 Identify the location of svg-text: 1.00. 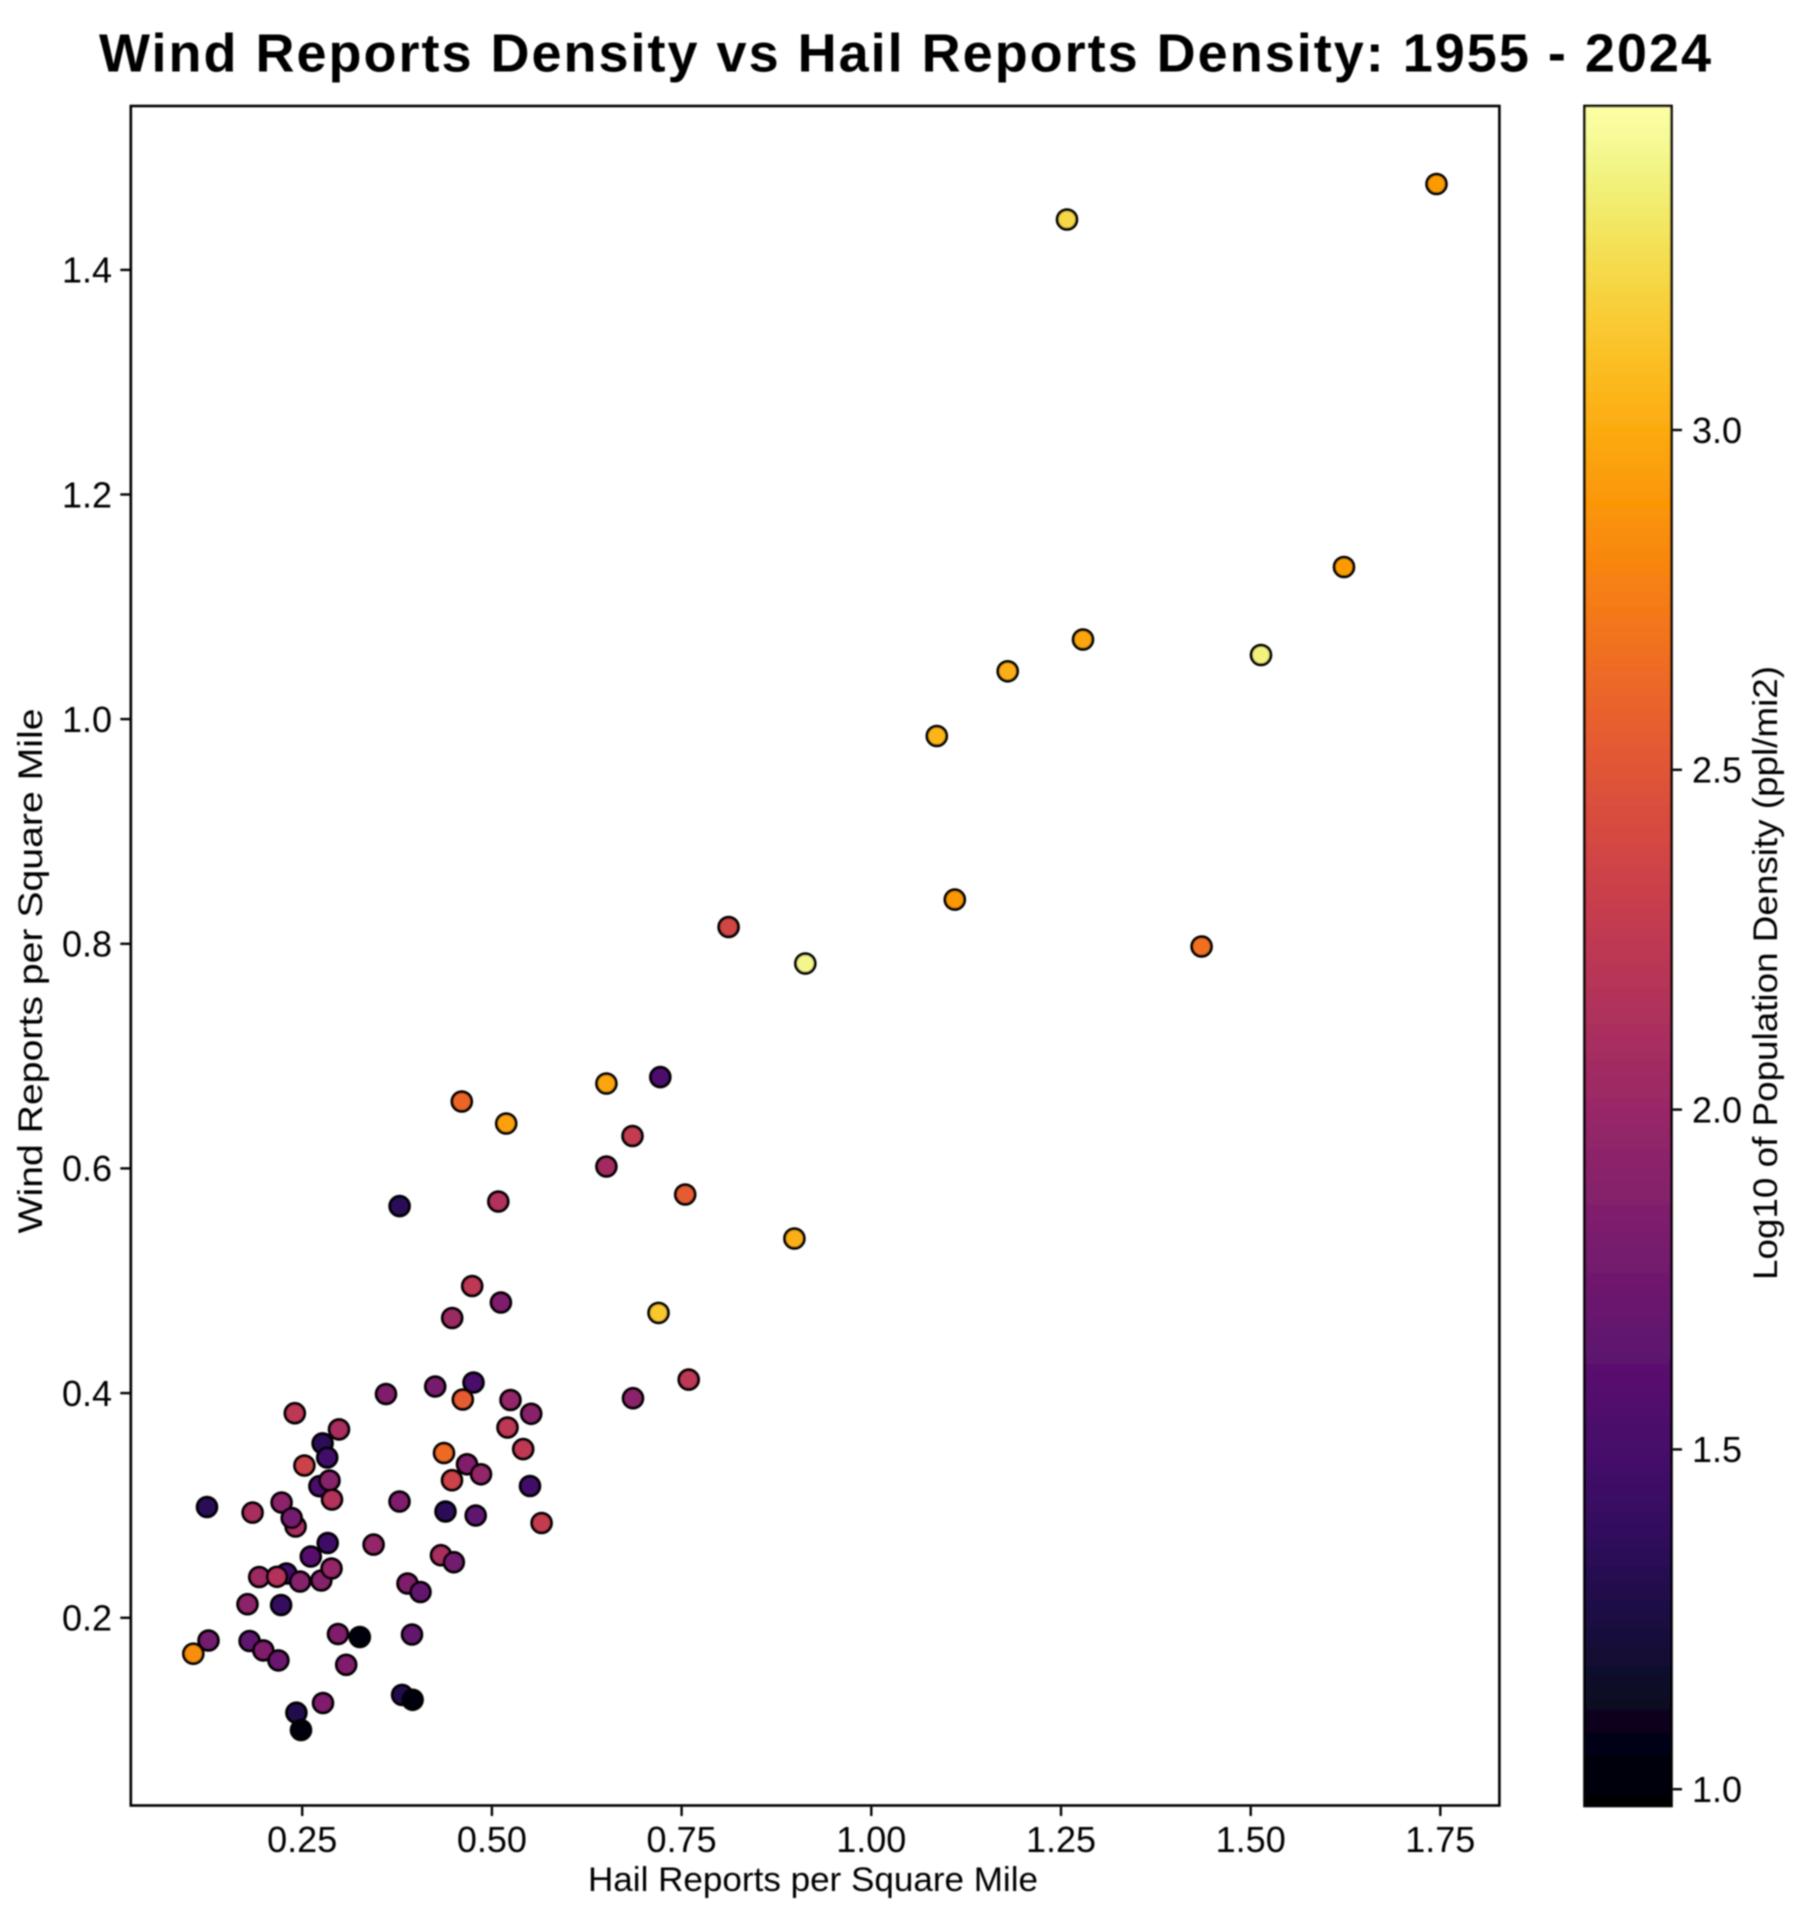
(871, 1839).